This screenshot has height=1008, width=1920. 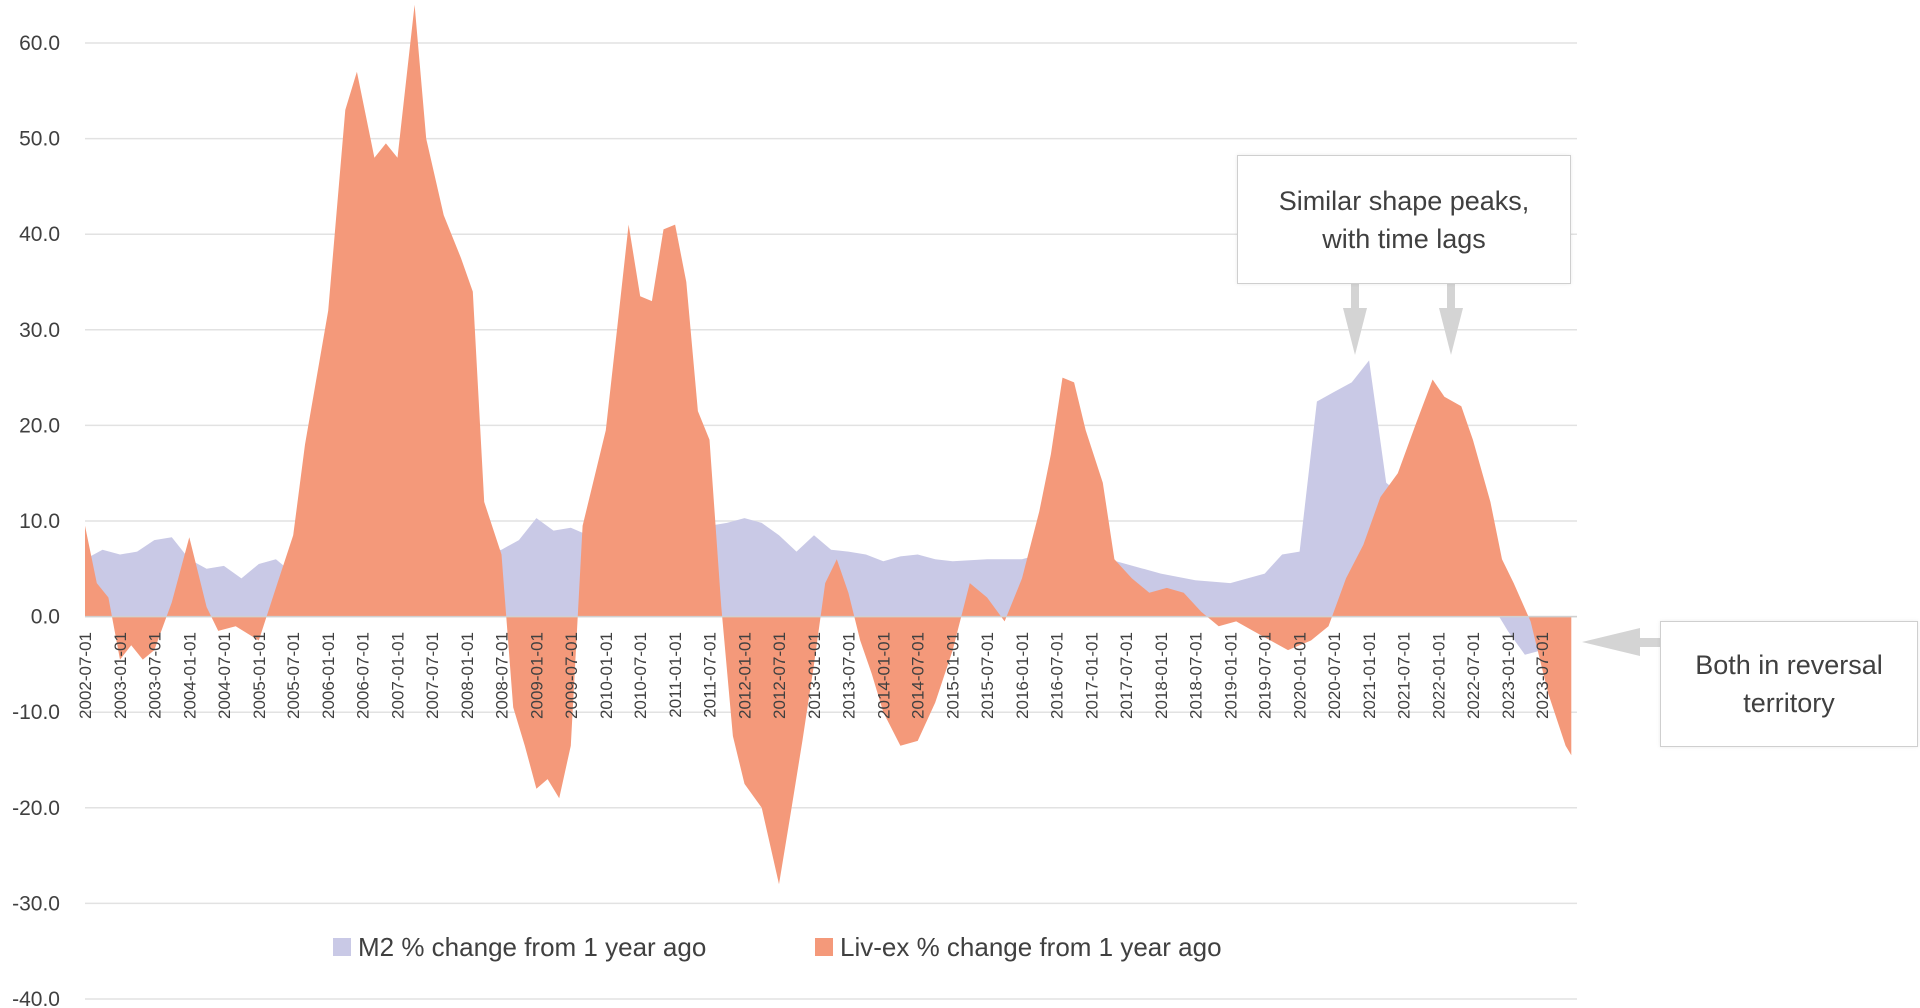 What do you see at coordinates (36, 903) in the screenshot?
I see `y-tick-label: -30.0` at bounding box center [36, 903].